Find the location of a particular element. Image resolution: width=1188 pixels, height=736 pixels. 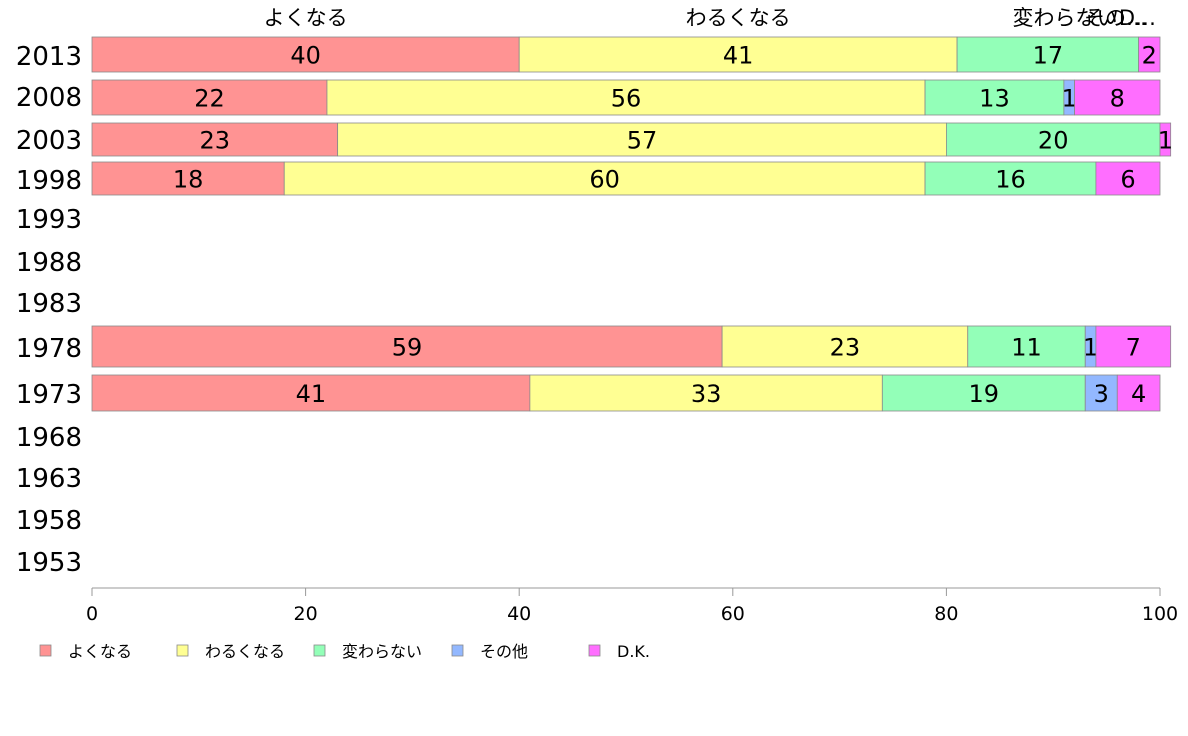

data-label-2003-series-4: 1 is located at coordinates (1165, 141).